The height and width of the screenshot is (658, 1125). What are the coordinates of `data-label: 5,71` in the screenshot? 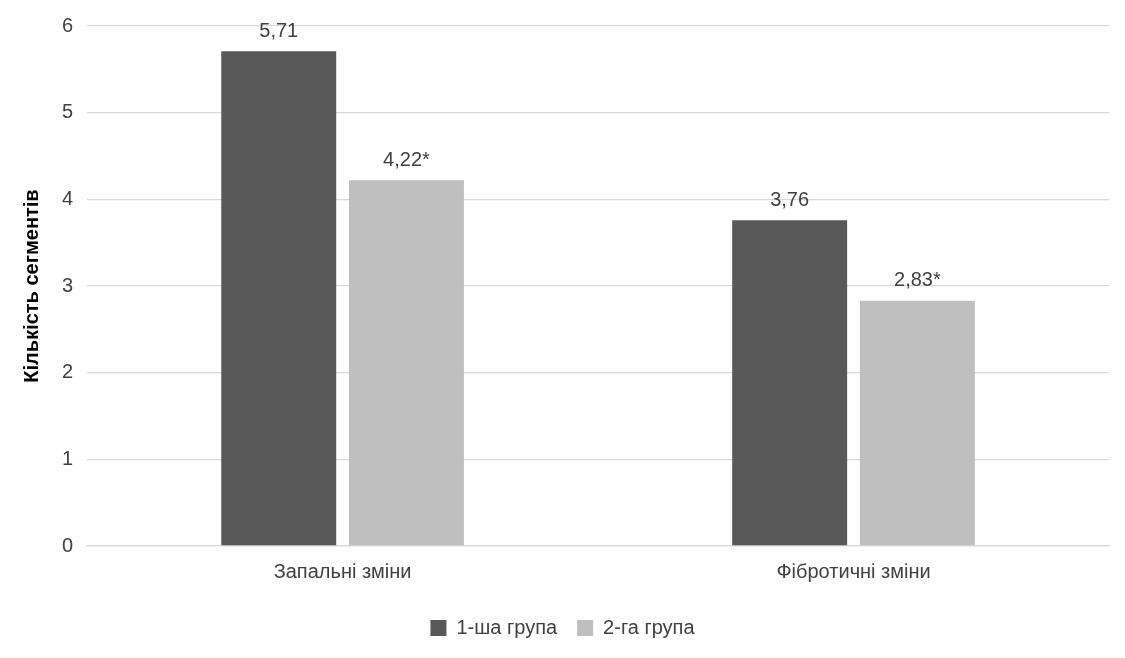 It's located at (279, 29).